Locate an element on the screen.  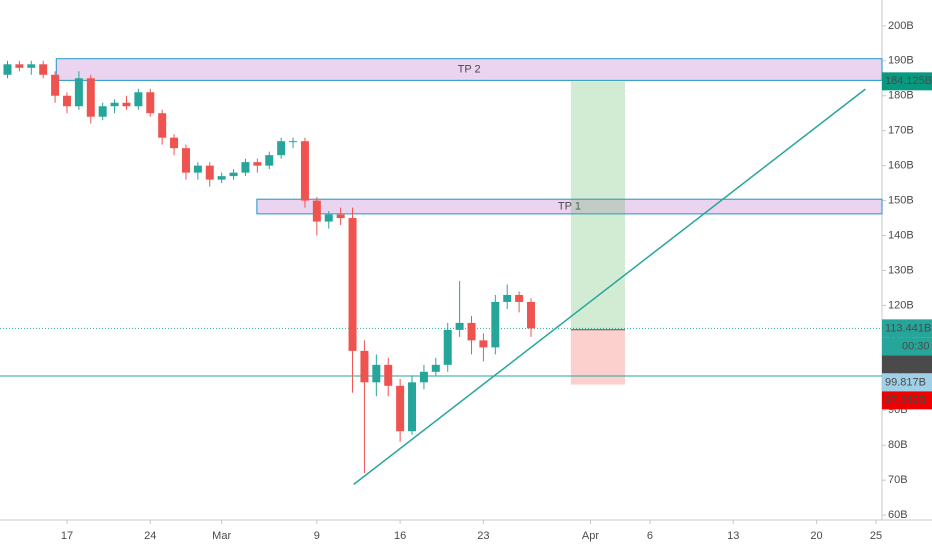
profit-zone is located at coordinates (598, 205).